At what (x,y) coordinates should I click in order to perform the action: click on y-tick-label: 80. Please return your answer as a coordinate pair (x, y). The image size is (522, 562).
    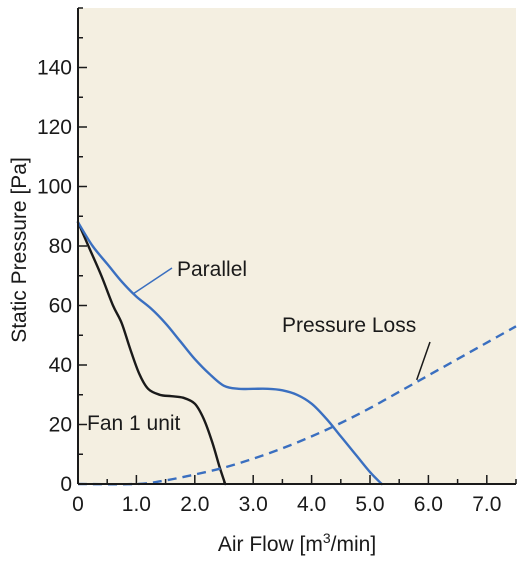
    Looking at the image, I should click on (60, 246).